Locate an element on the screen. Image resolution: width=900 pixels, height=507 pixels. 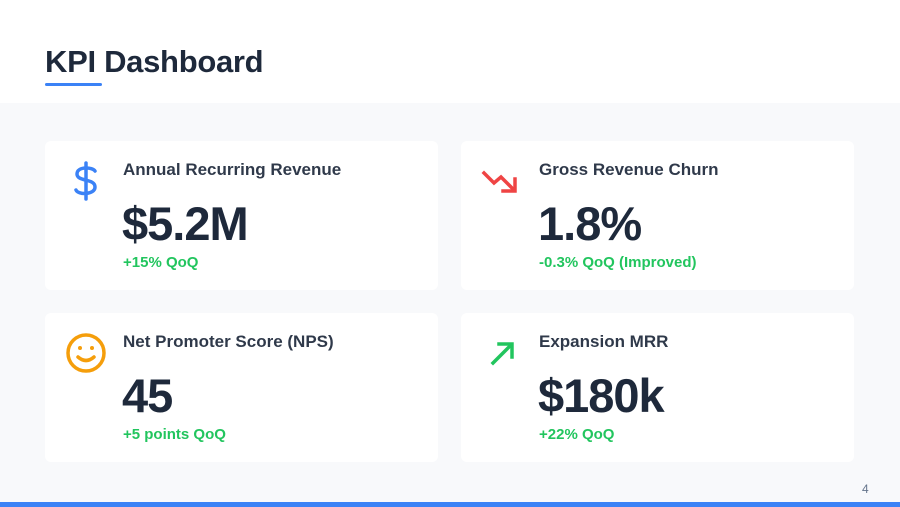
arrow-up-right-icon is located at coordinates (502, 354).